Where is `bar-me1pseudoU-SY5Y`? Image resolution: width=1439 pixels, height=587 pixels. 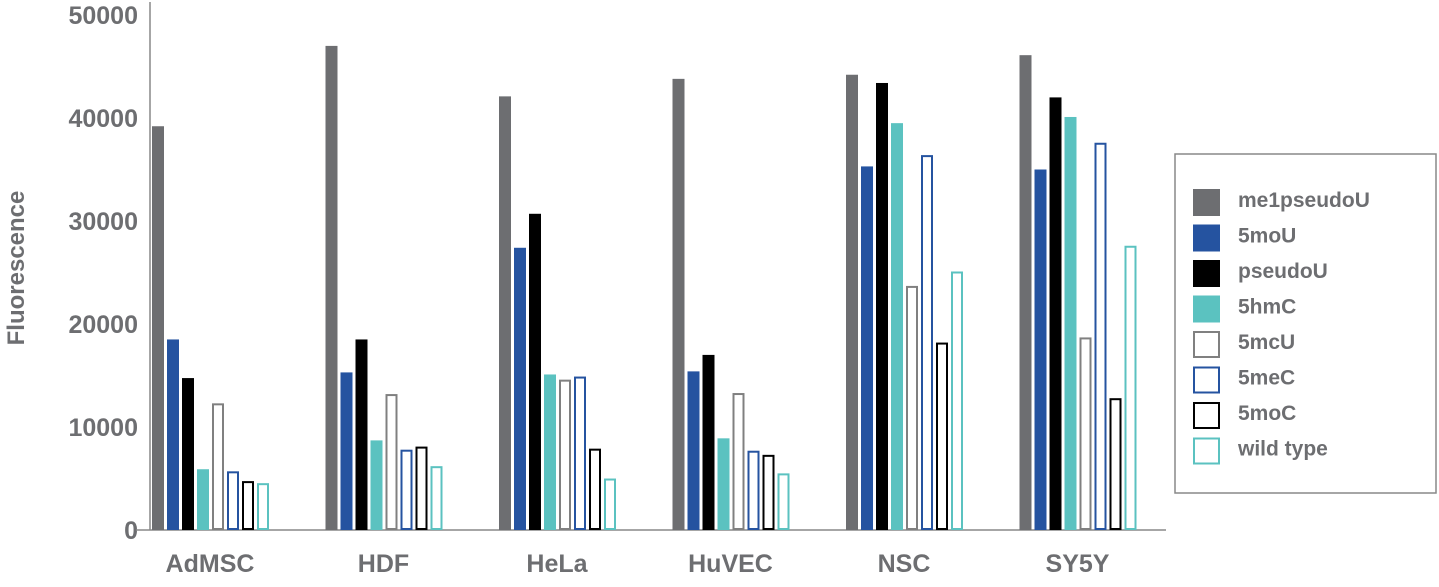 bar-me1pseudoU-SY5Y is located at coordinates (1025, 293).